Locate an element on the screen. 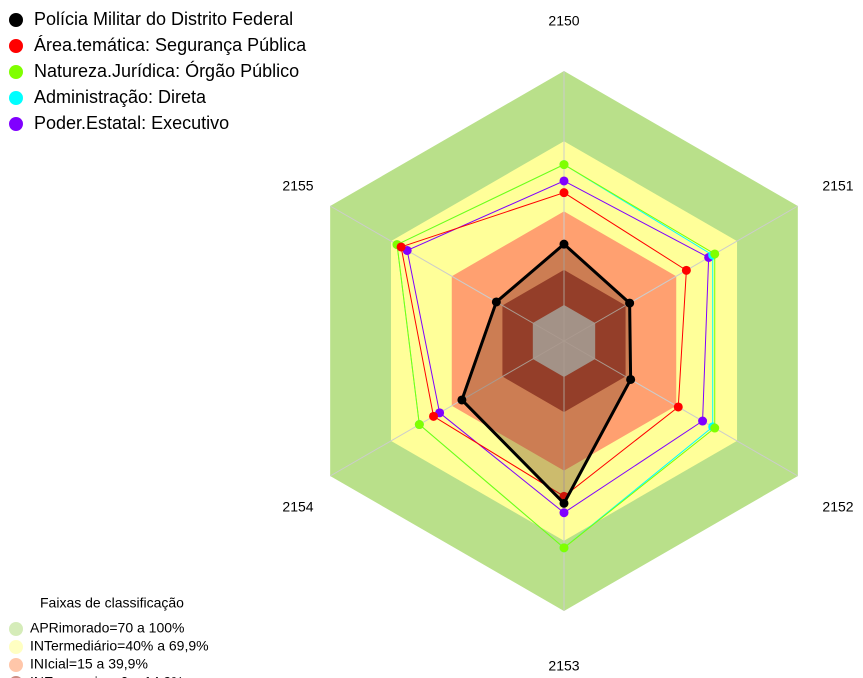 Image resolution: width=863 pixels, height=678 pixels. band-legend-label: INExpressivo=0 a 14,9% is located at coordinates (107, 676).